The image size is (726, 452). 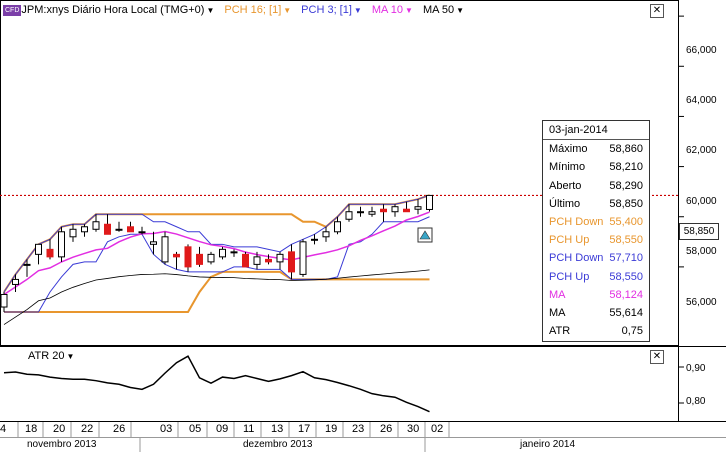 I want to click on x-day-label: 02, so click(x=437, y=429).